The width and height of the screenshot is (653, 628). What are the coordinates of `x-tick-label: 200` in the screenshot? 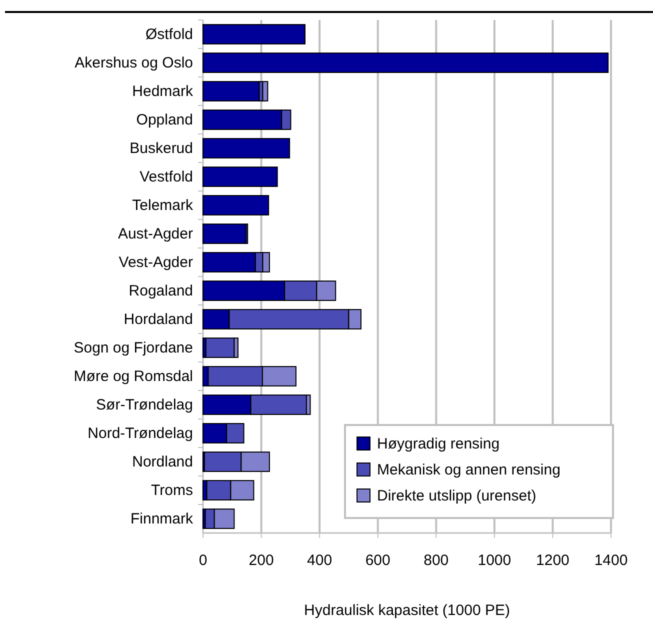 It's located at (261, 560).